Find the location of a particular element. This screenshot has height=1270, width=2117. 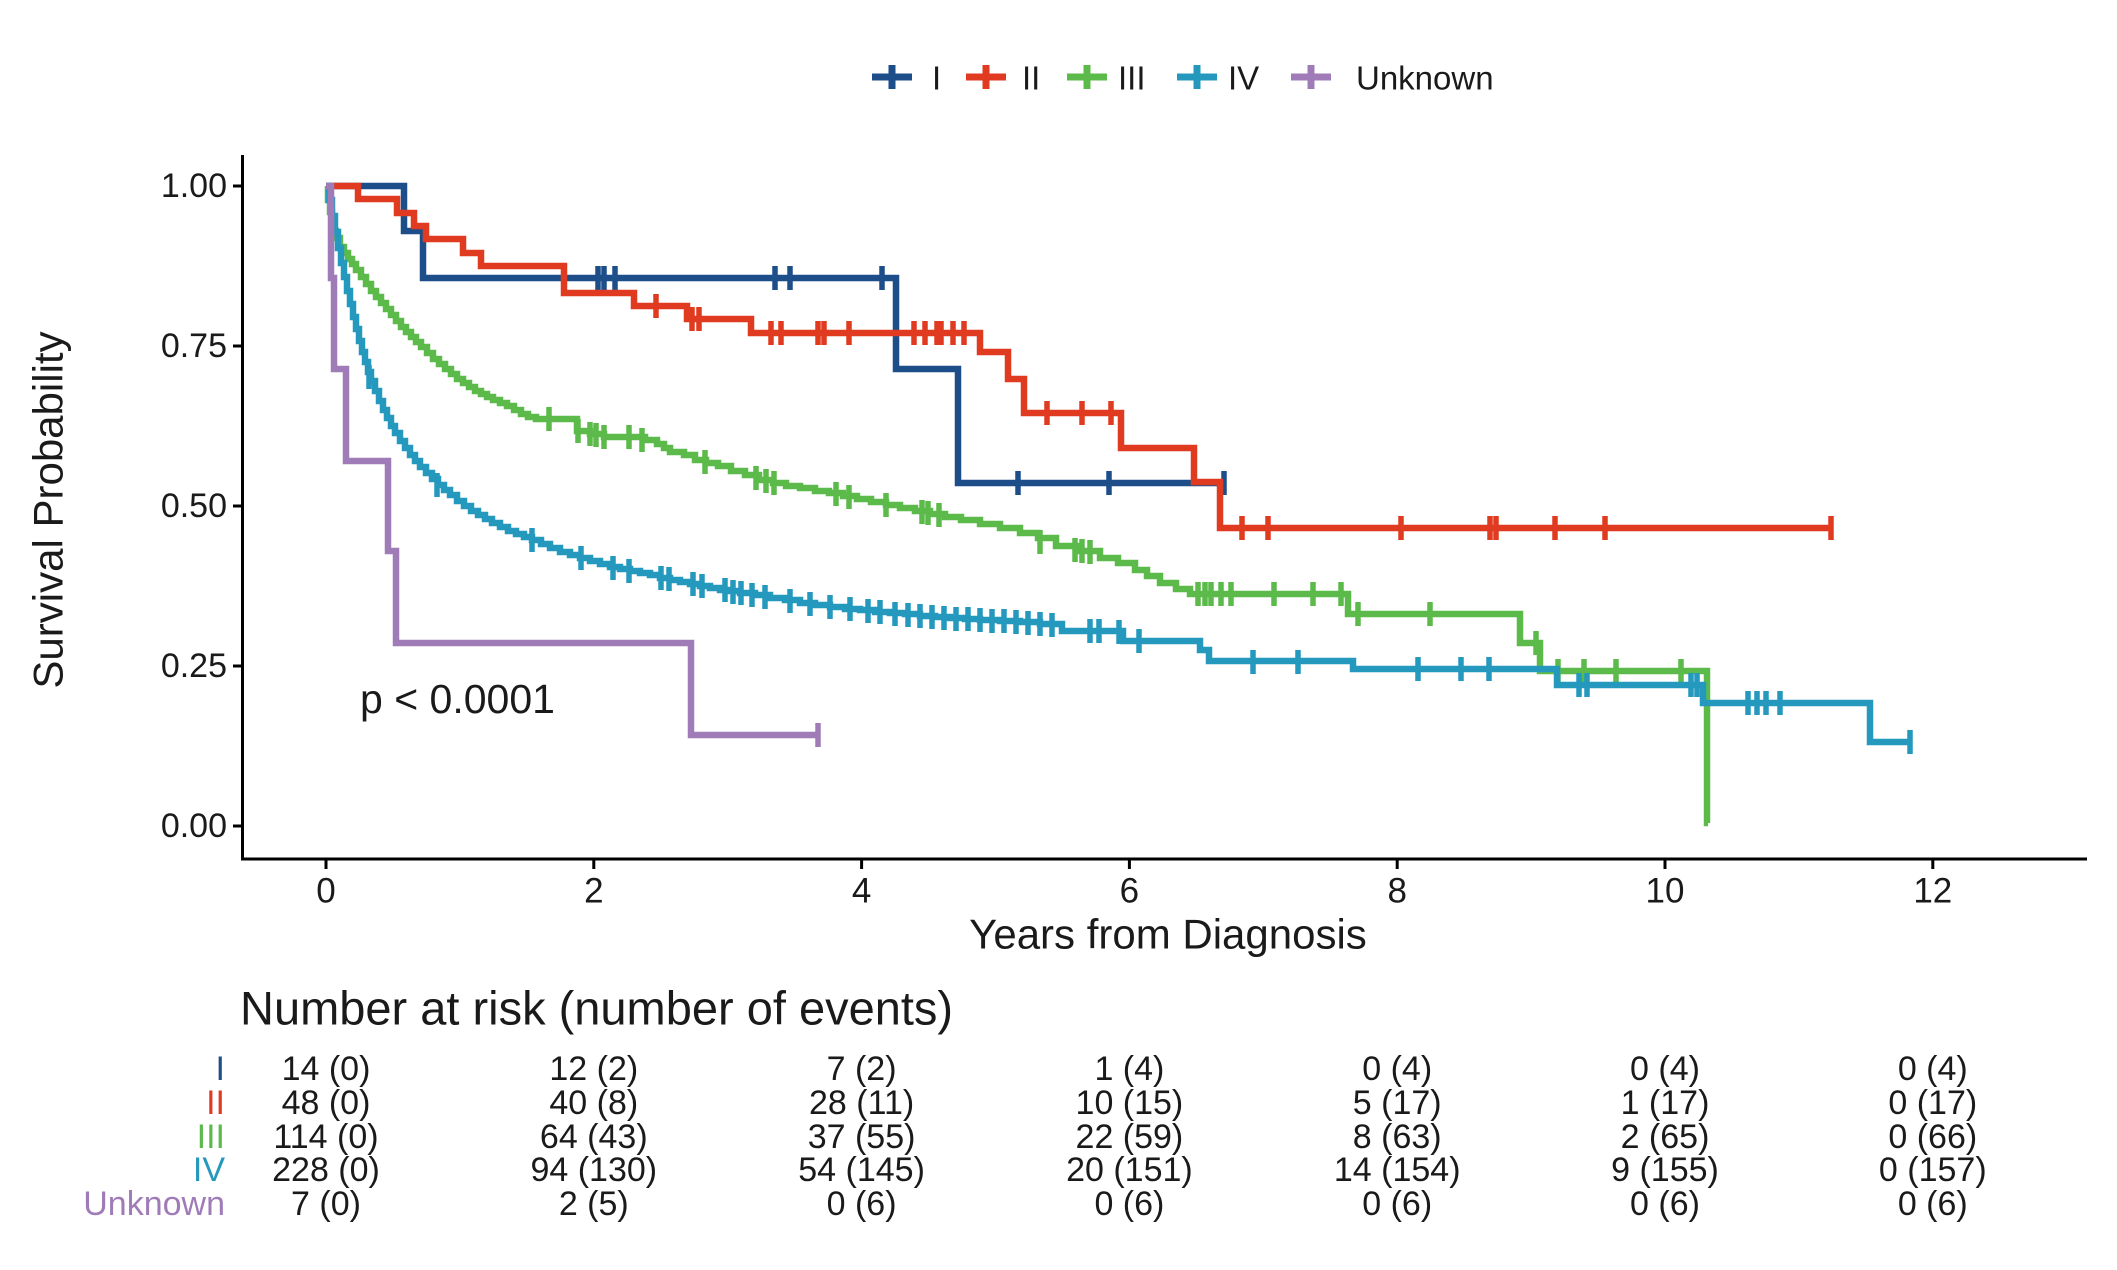

svg-text: 37 (55) is located at coordinates (862, 1137).